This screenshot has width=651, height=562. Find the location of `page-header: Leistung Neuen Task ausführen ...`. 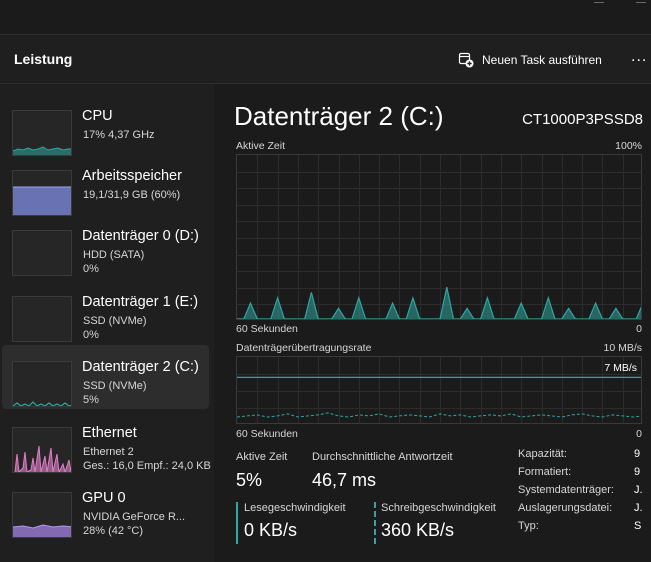

page-header: Leistung Neuen Task ausführen ... is located at coordinates (325, 59).